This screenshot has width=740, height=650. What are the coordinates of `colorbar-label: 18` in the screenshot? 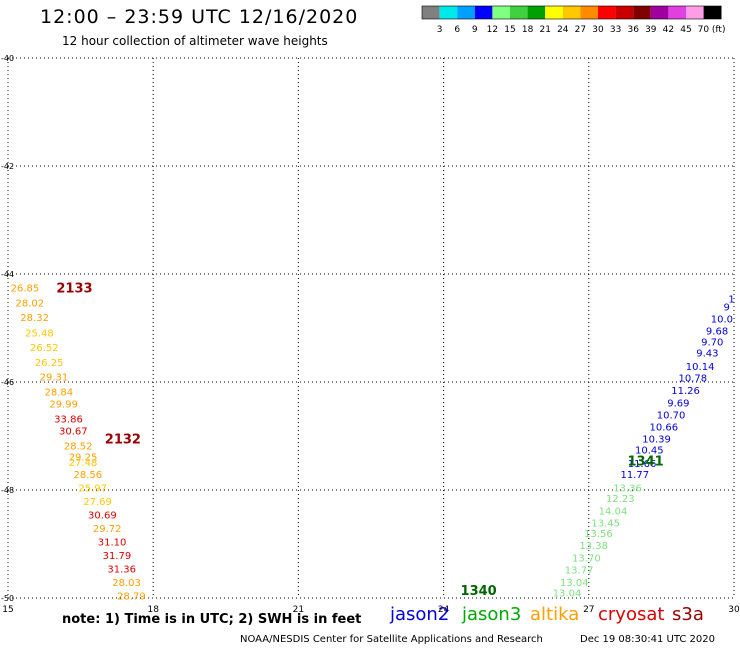 It's located at (528, 30).